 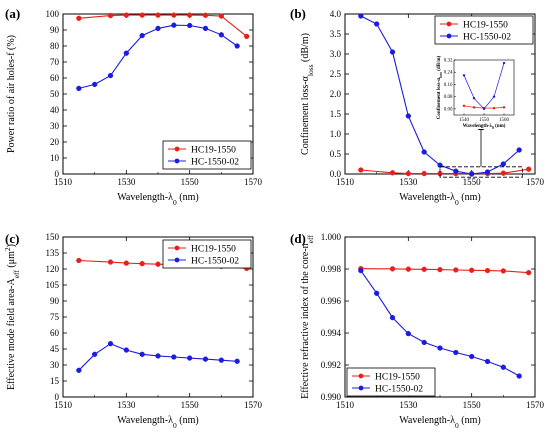 I want to click on inset-y-tick-label: 0.08, so click(x=448, y=97).